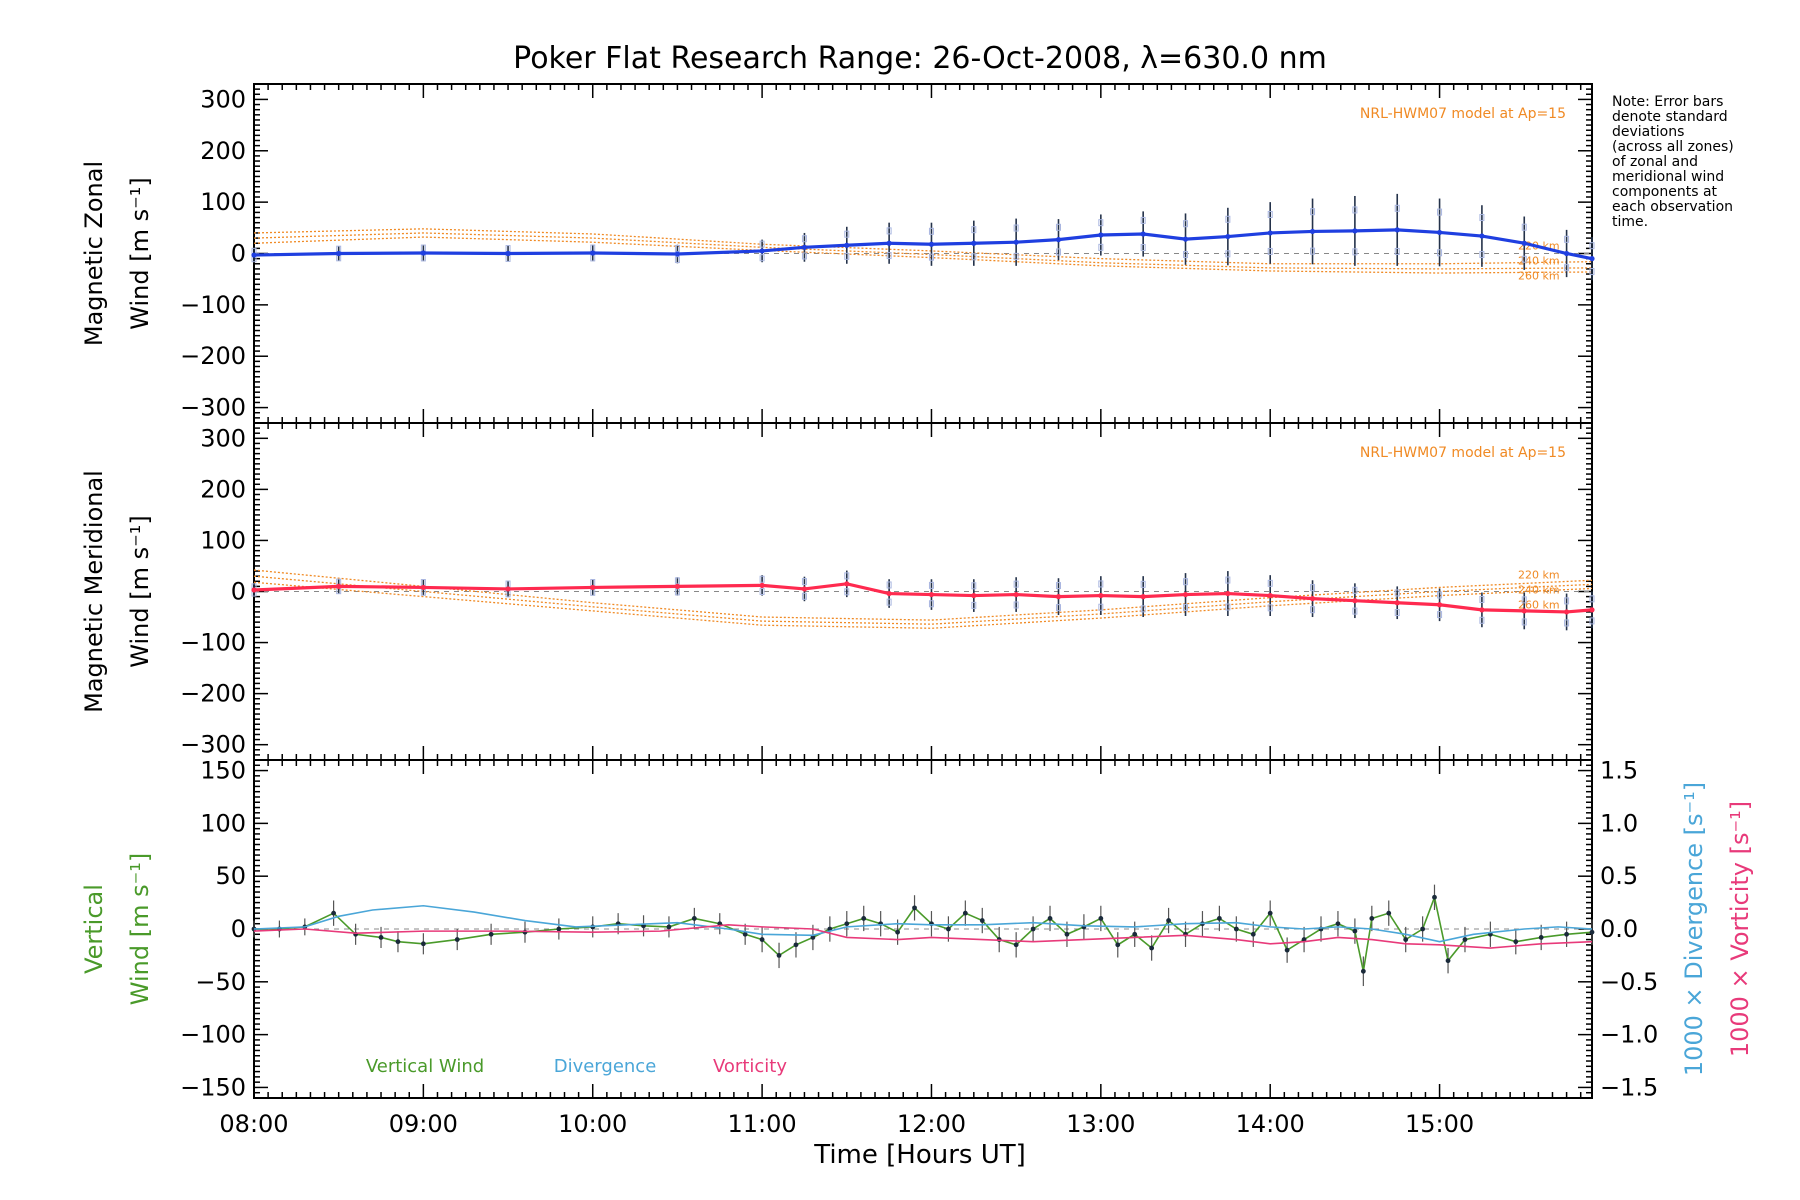  Describe the element at coordinates (1670, 117) in the screenshot. I see `note-line: denote standard` at that location.